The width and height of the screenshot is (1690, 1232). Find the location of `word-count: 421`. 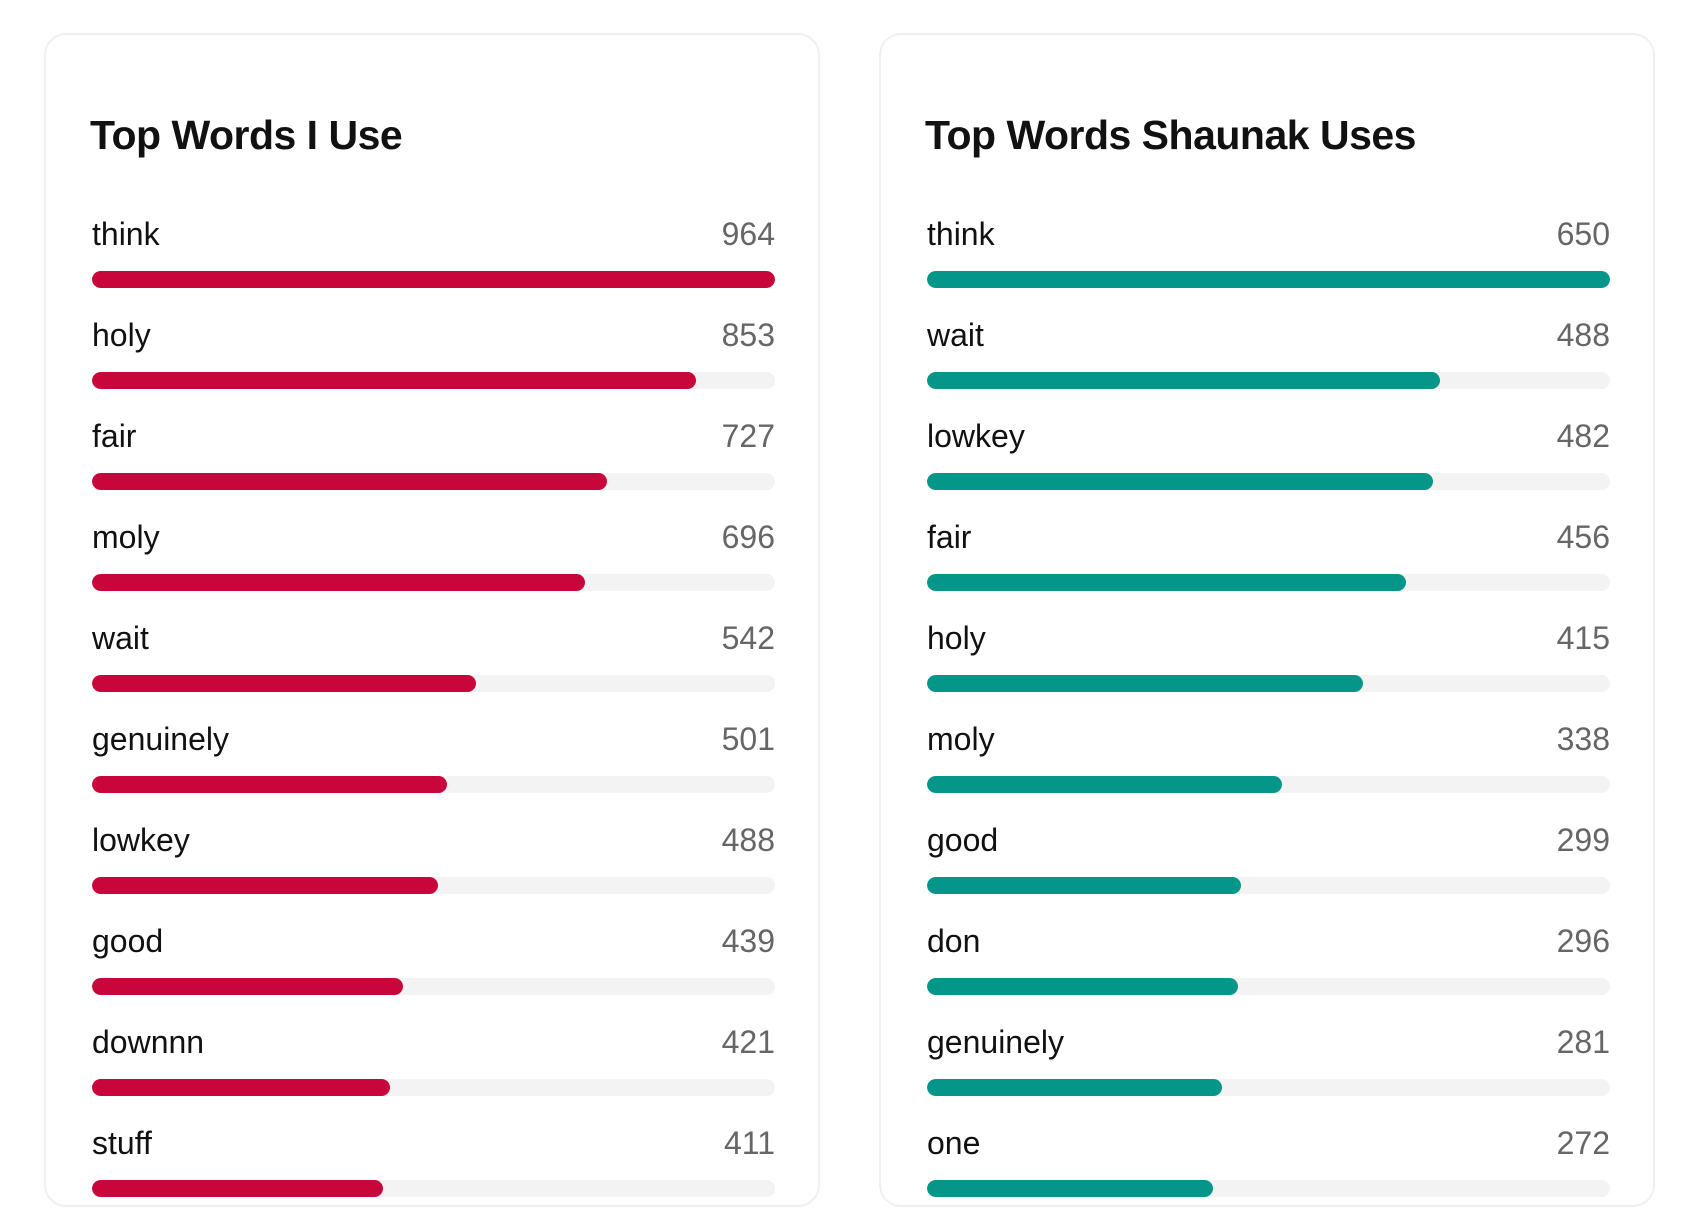

word-count: 421 is located at coordinates (748, 1042).